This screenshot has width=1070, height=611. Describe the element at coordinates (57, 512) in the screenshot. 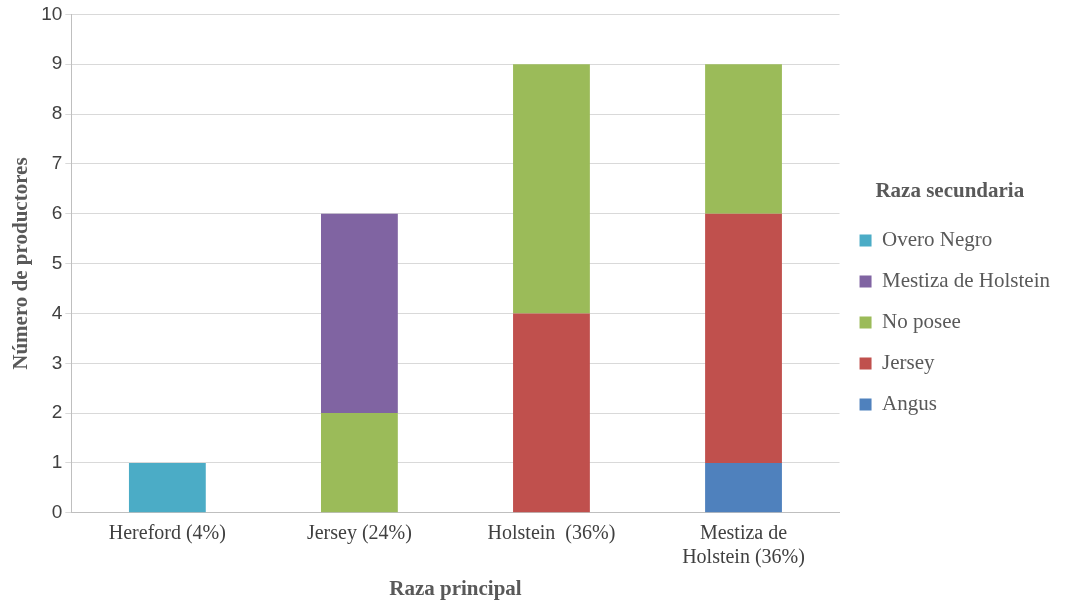

I see `y-tick-label: 0` at that location.